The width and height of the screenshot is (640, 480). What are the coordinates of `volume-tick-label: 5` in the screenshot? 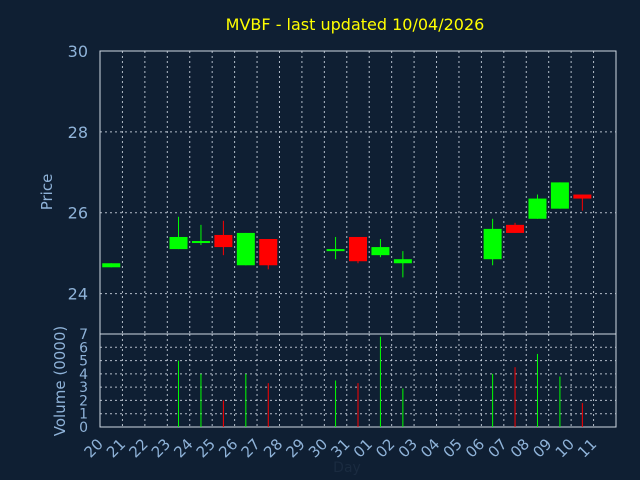 It's located at (83, 362).